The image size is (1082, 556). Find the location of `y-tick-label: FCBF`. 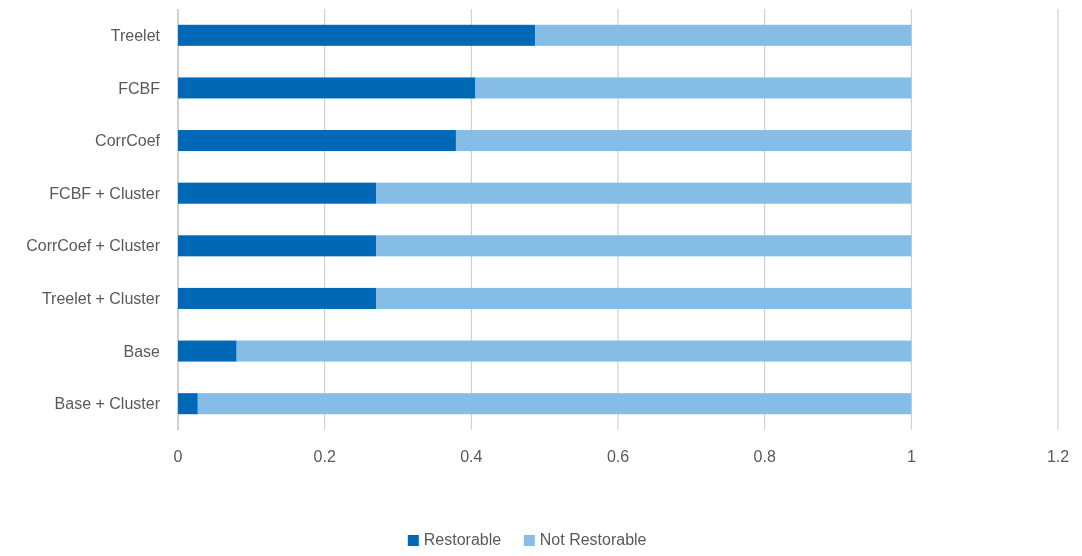

y-tick-label: FCBF is located at coordinates (139, 88).